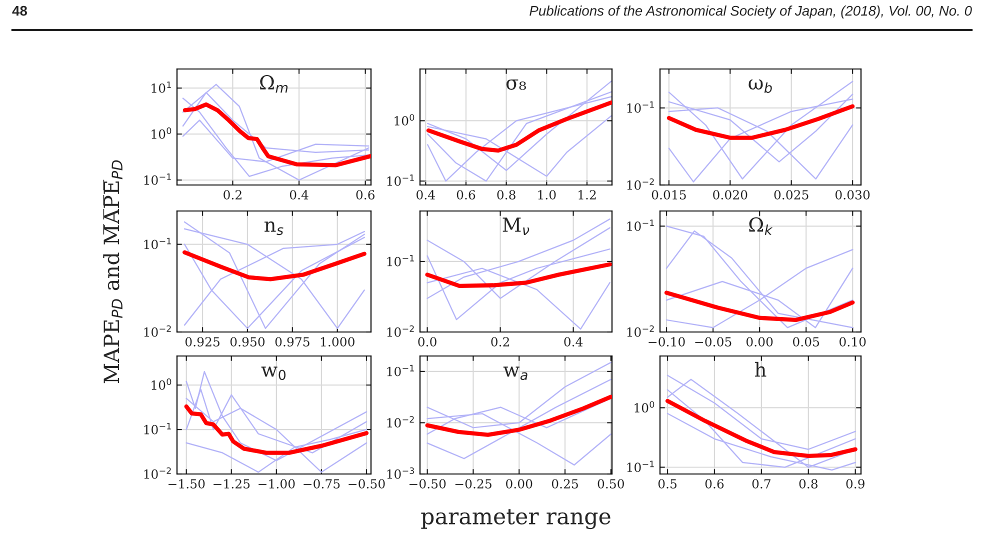 This screenshot has height=535, width=981. I want to click on x-tick-label: 0.9, so click(855, 484).